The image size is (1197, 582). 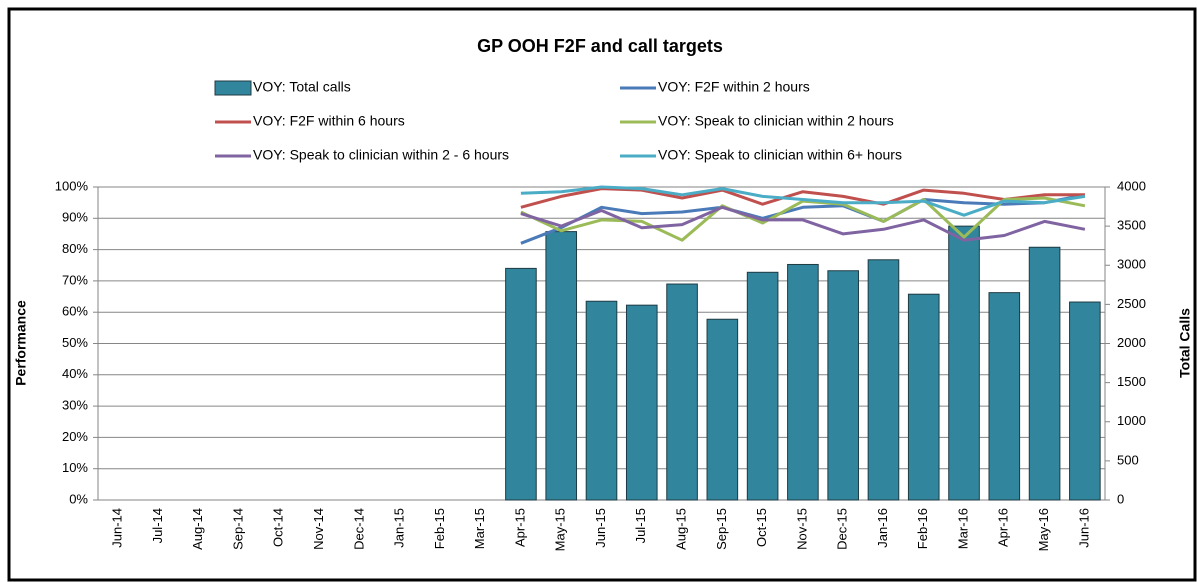 I want to click on y-tick-label: 70%, so click(x=75, y=279).